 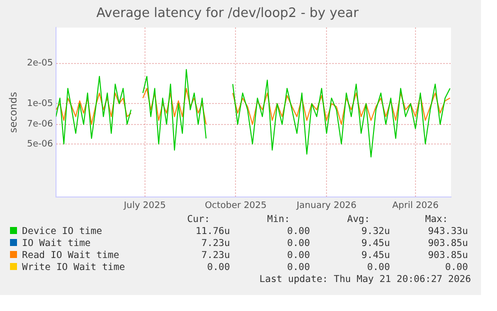 I want to click on chart-title: Average latency for /dev/loop2 - by year, so click(x=228, y=14).